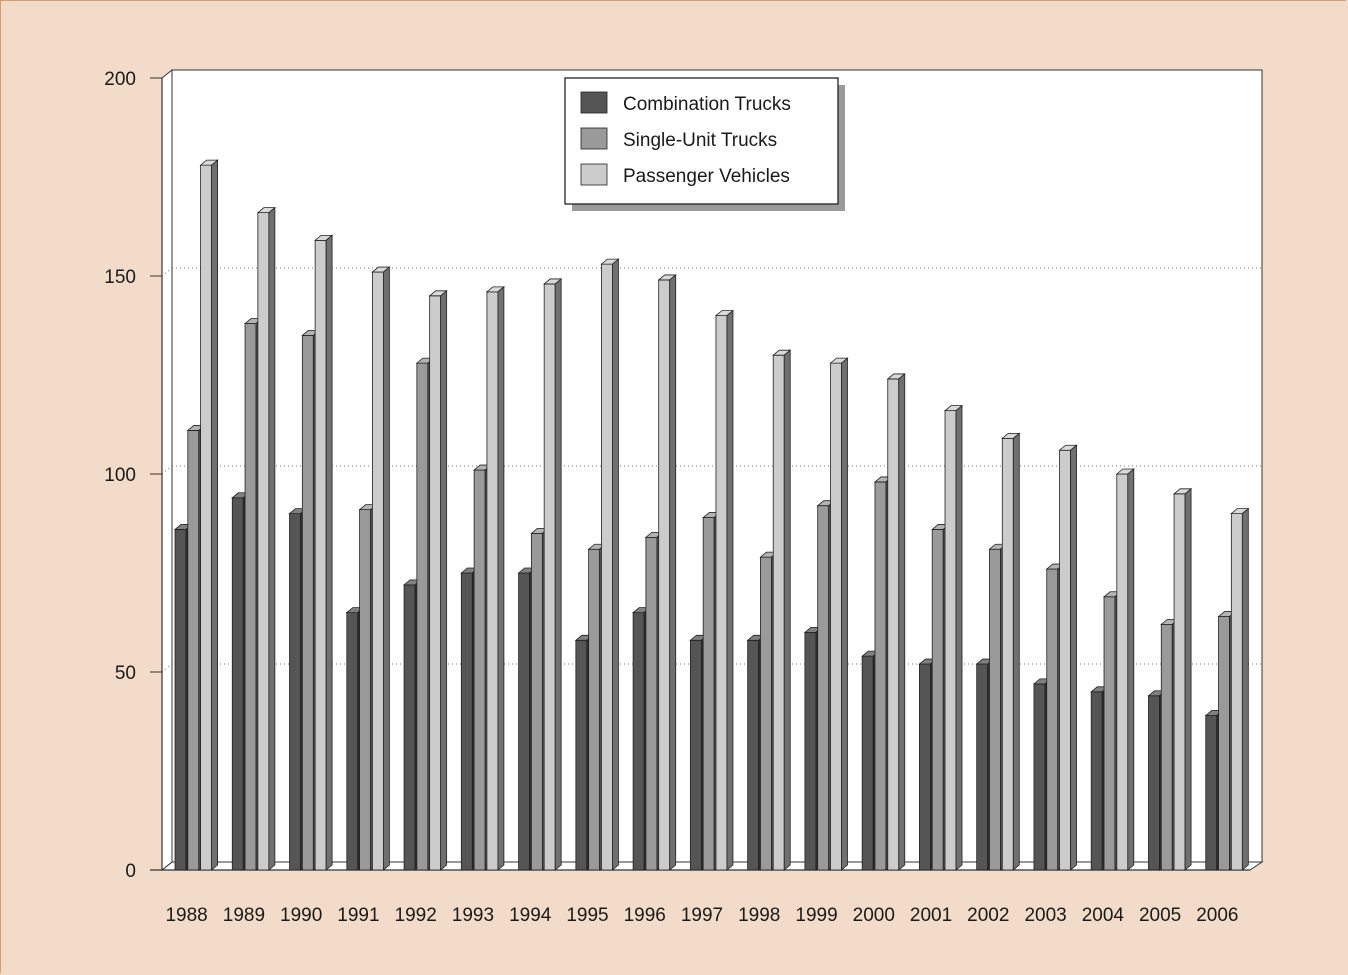 This screenshot has width=1348, height=975. What do you see at coordinates (167, 470) in the screenshot?
I see `plot-side-wall` at bounding box center [167, 470].